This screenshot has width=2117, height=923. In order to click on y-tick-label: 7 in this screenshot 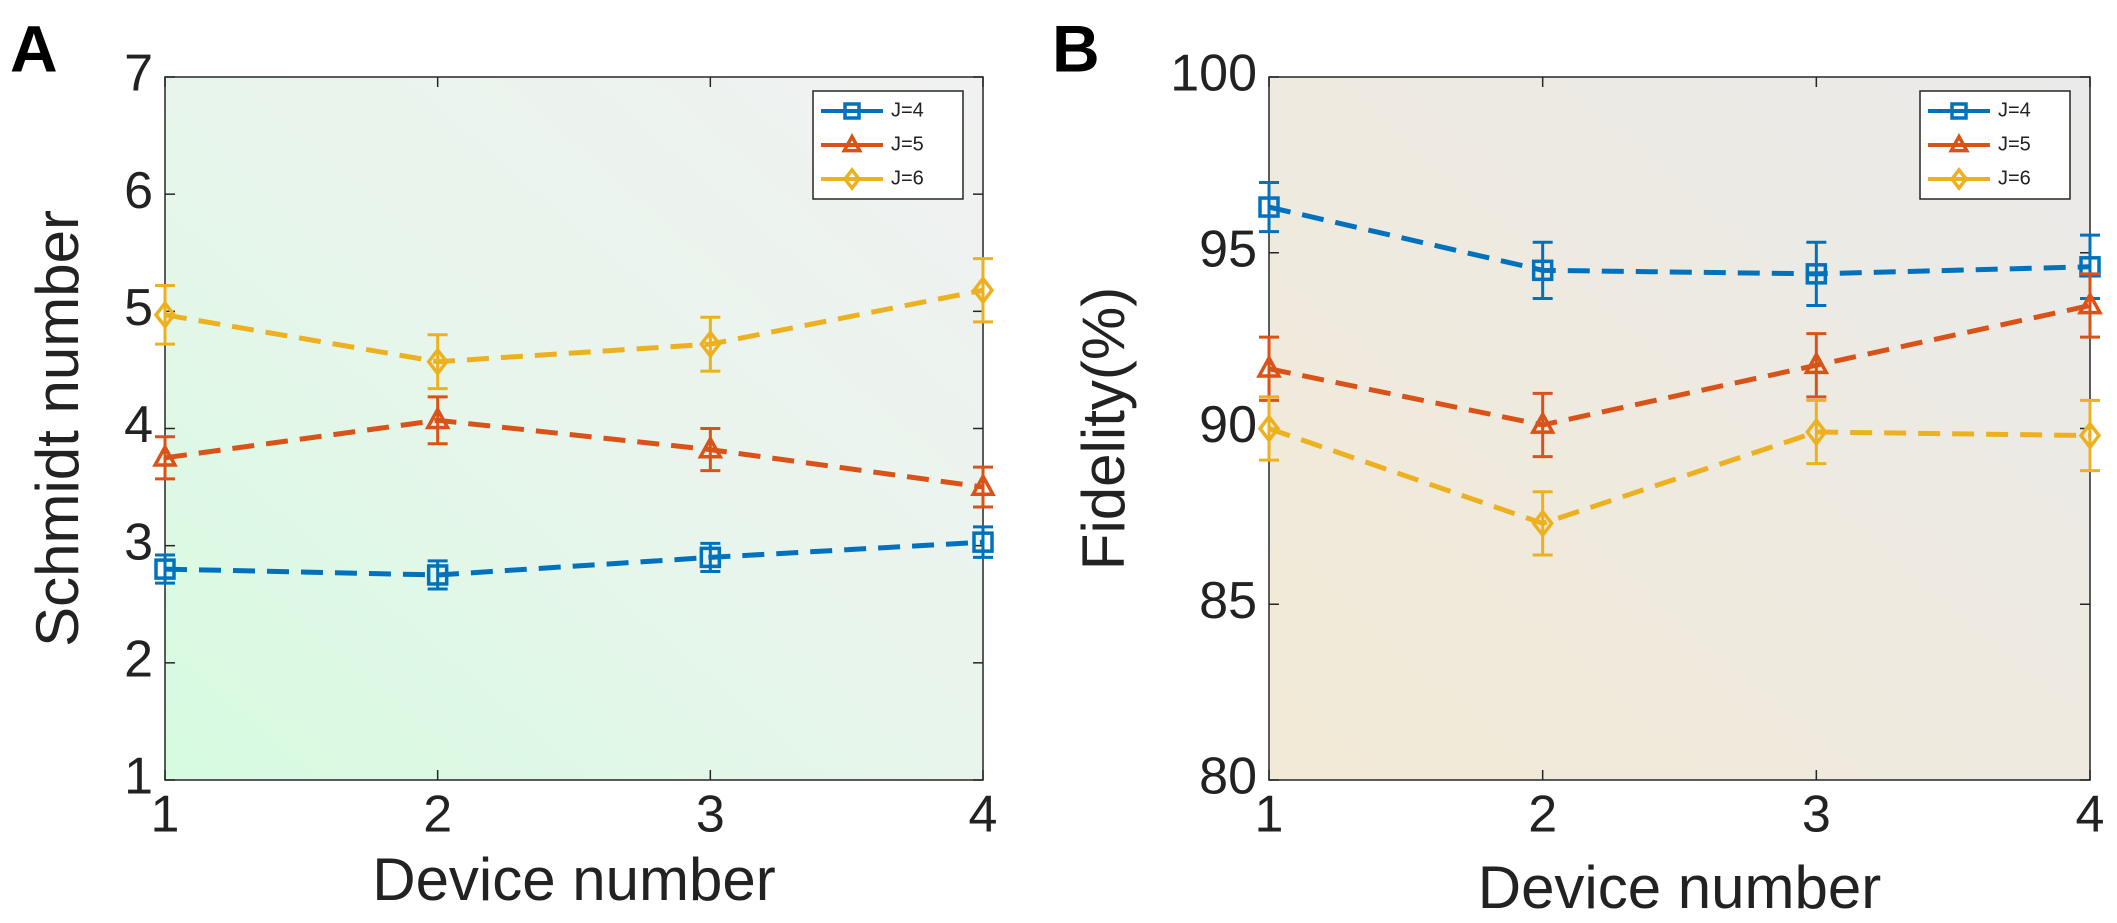, I will do `click(138, 74)`.